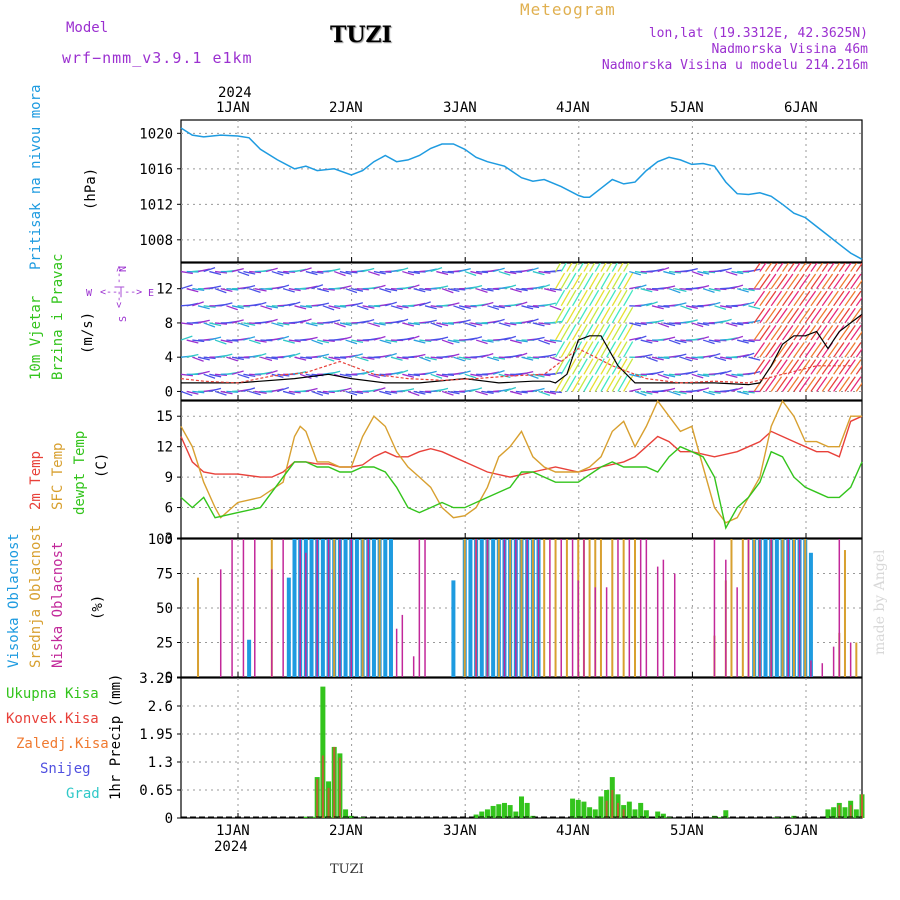 This screenshot has height=900, width=900. I want to click on y-tick-label: 100, so click(160, 540).